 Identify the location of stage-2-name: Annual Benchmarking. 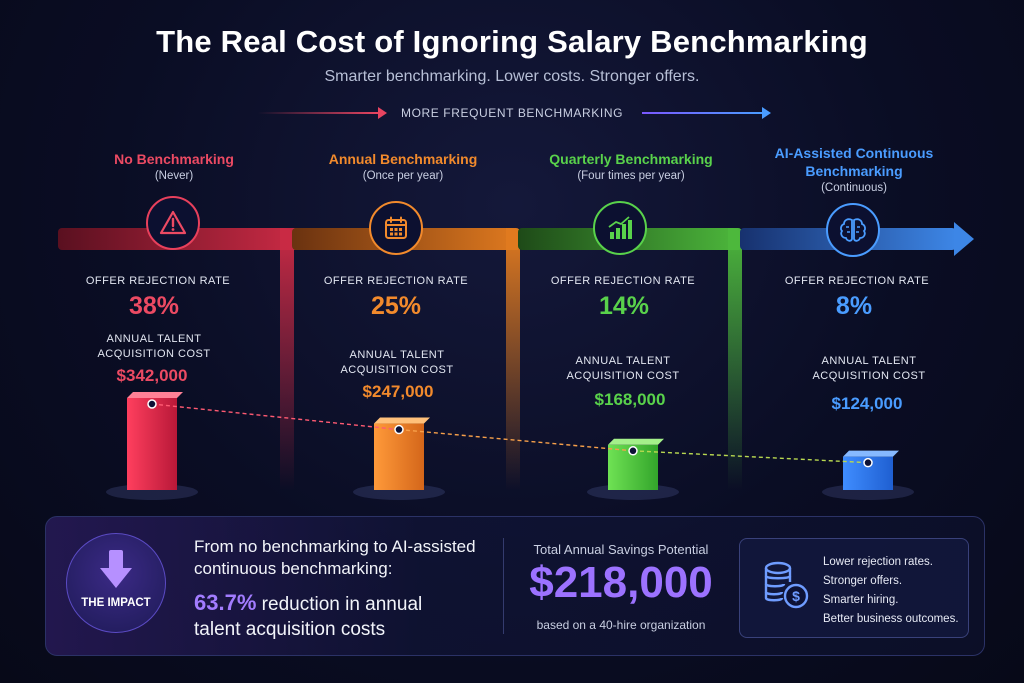
(403, 159).